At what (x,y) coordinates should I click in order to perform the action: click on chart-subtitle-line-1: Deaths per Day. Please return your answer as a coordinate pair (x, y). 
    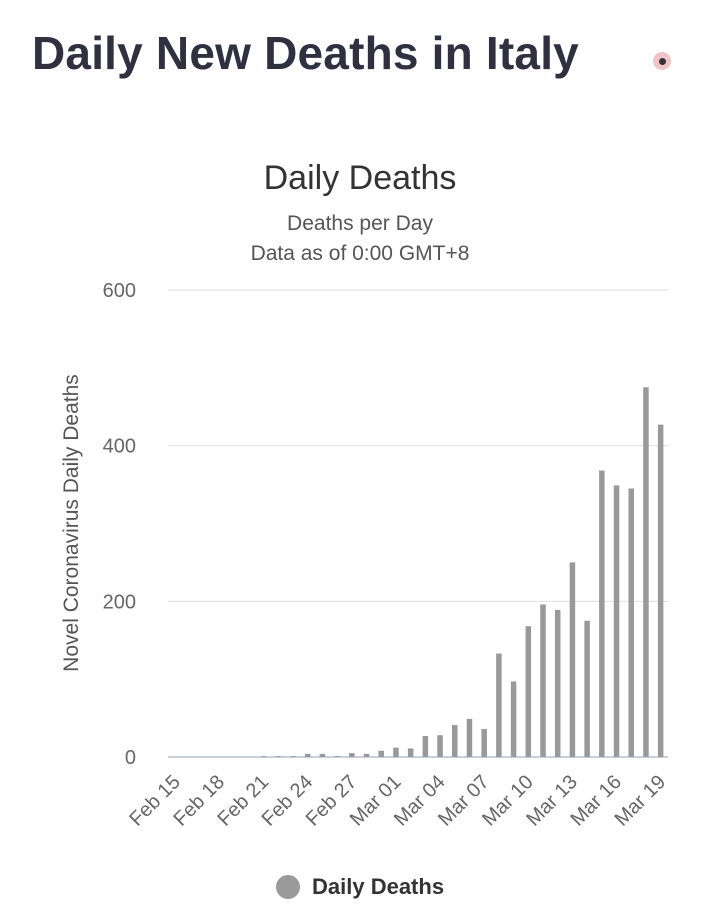
    Looking at the image, I should click on (360, 223).